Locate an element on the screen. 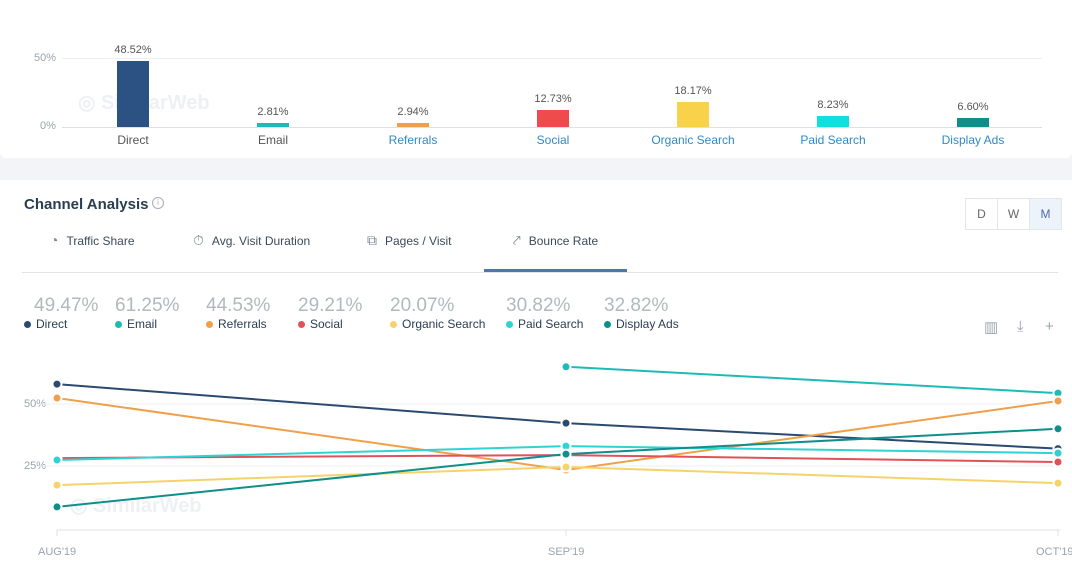 This screenshot has width=1072, height=580. tab-label: Bounce Rate is located at coordinates (563, 241).